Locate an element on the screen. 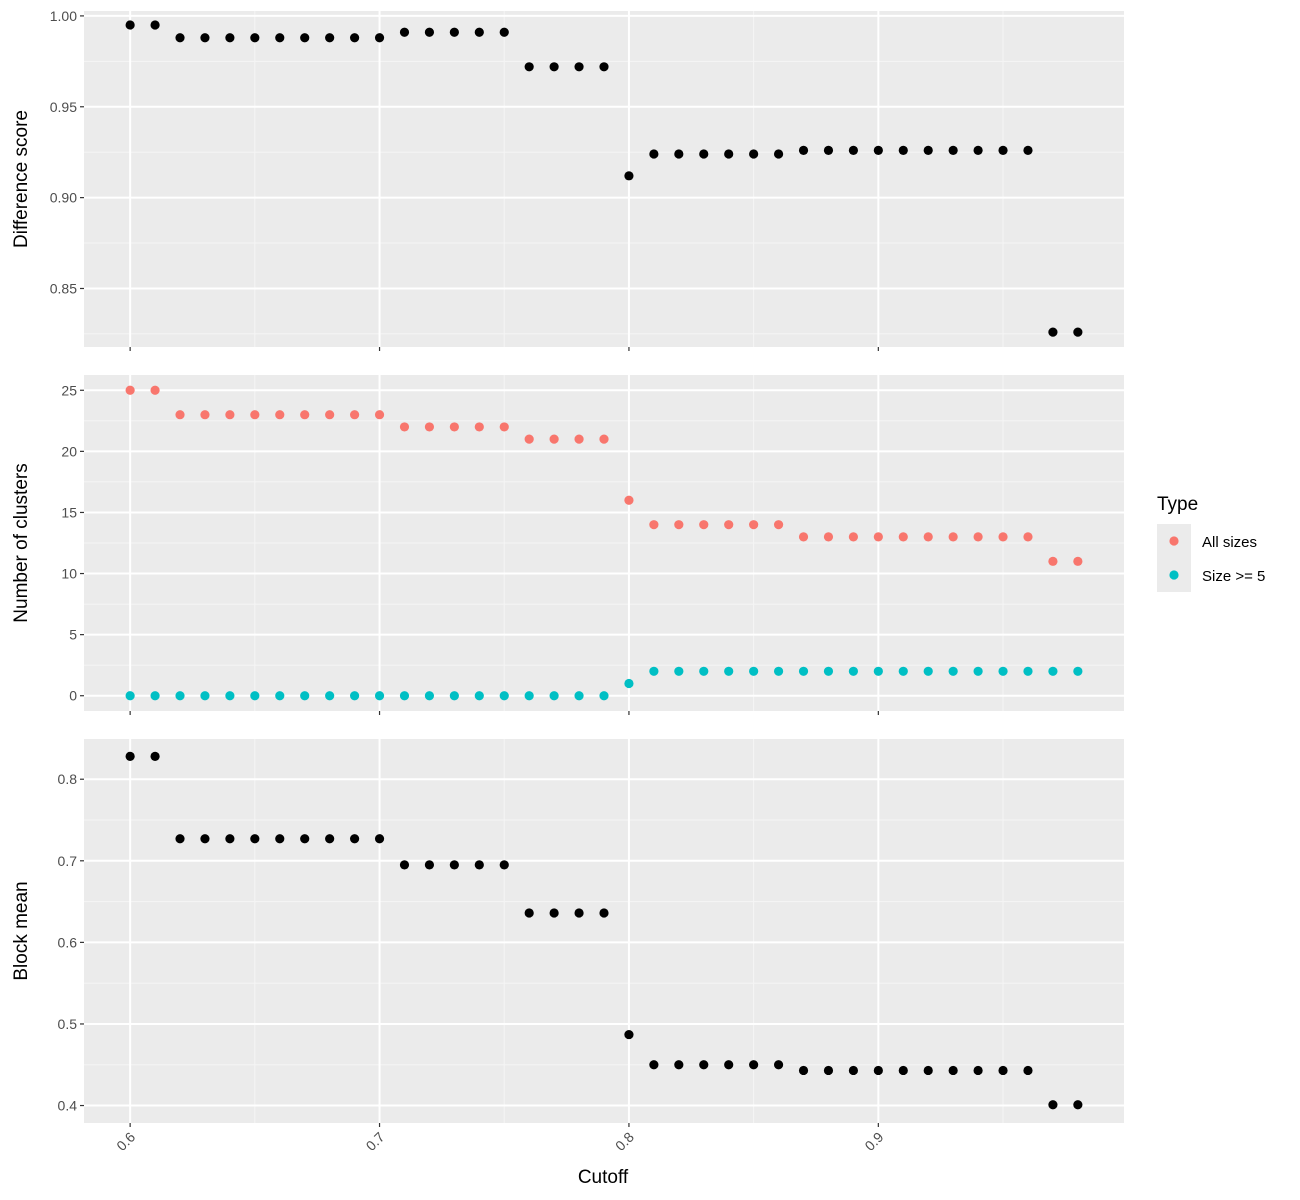  x-tick-label: 0.8 is located at coordinates (624, 1141).